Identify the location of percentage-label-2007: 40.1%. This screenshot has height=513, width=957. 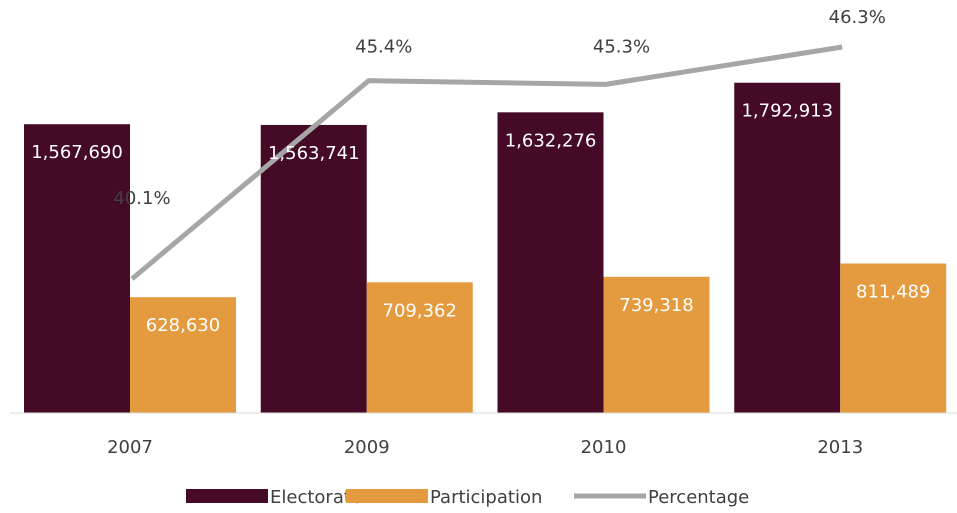
(141, 198).